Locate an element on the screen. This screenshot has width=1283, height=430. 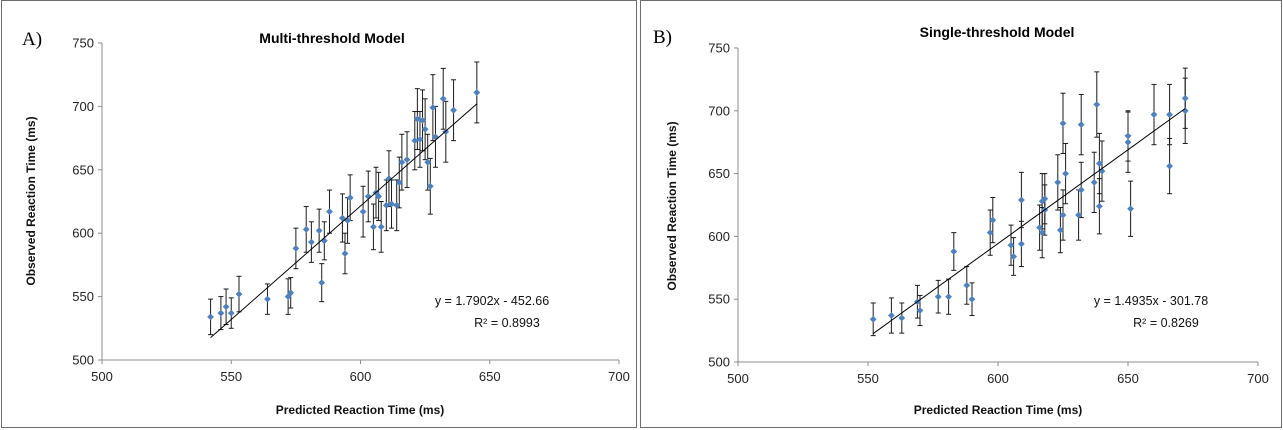
x-tick-label: 500 is located at coordinates (738, 378).